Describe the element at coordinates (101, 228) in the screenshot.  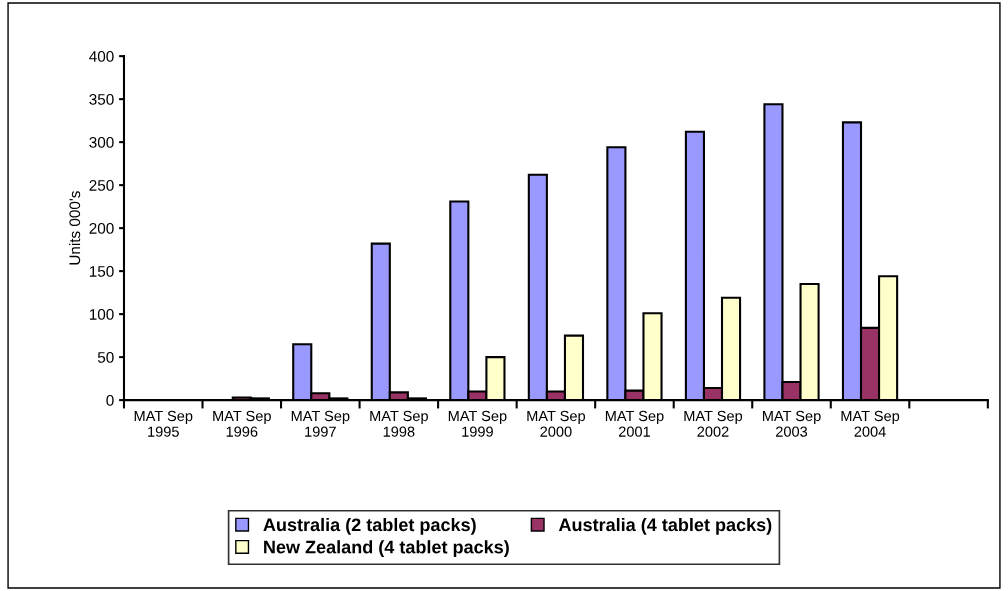
I see `y-tick-label: 200` at that location.